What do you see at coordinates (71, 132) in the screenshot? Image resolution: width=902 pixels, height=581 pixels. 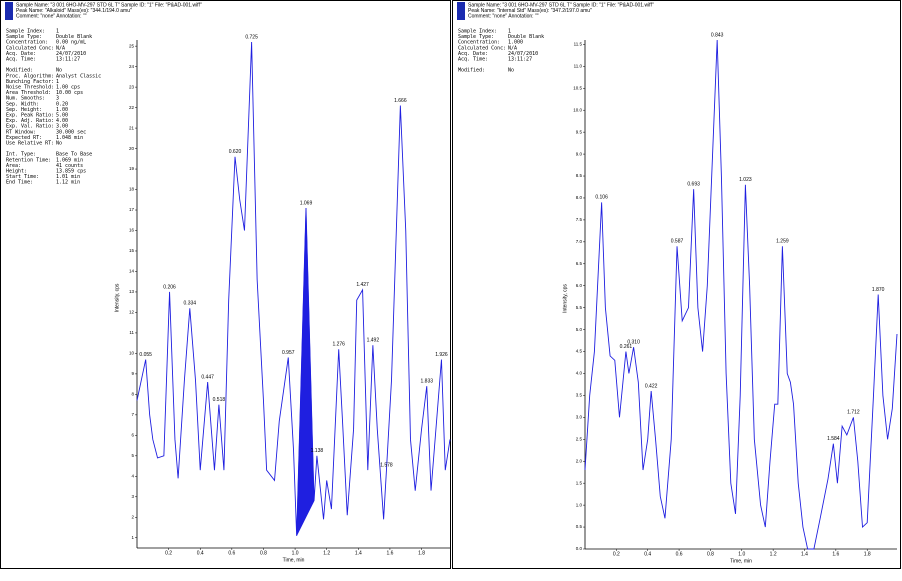 I see `info-value: 30.000 sec` at bounding box center [71, 132].